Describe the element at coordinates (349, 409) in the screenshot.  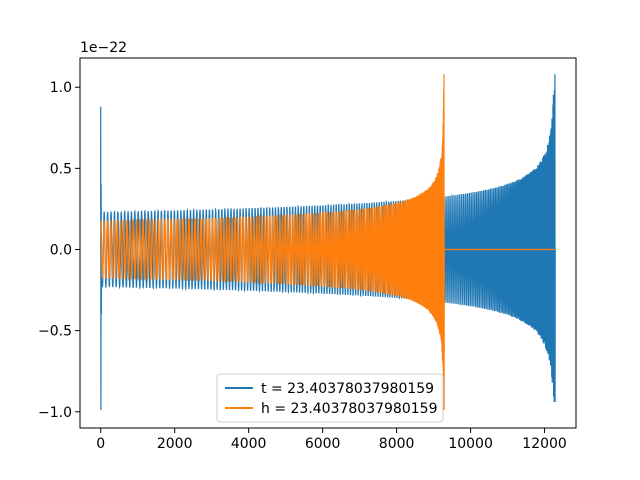
I see `legend-label: h = 23.40378037980159` at that location.